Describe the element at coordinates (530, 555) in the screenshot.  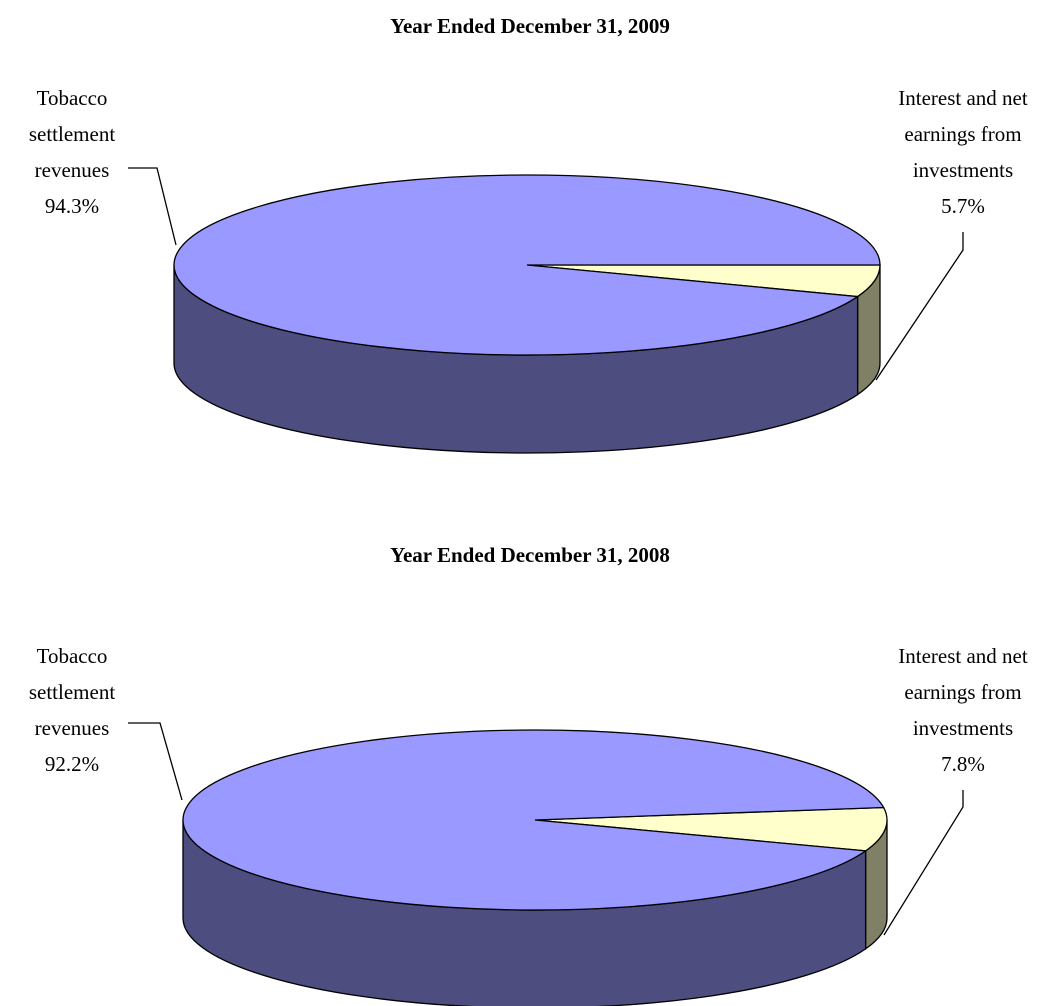
I see `chart-title: Year Ended December 31, 2008` at that location.